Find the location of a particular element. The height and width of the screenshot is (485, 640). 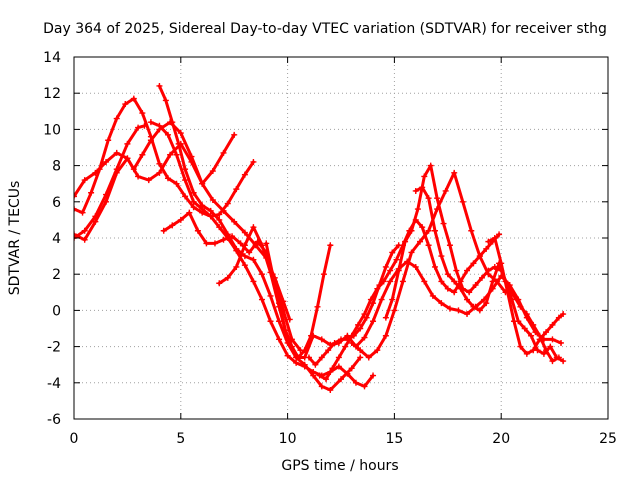

y-tick-label: 14 is located at coordinates (52, 58).